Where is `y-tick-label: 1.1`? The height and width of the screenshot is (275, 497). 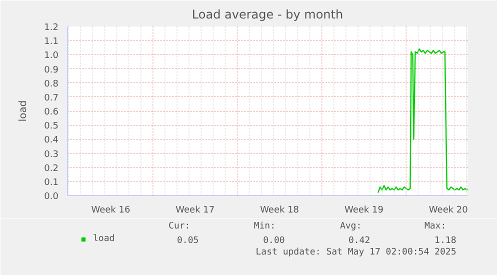
y-tick-label: 1.1 is located at coordinates (51, 42).